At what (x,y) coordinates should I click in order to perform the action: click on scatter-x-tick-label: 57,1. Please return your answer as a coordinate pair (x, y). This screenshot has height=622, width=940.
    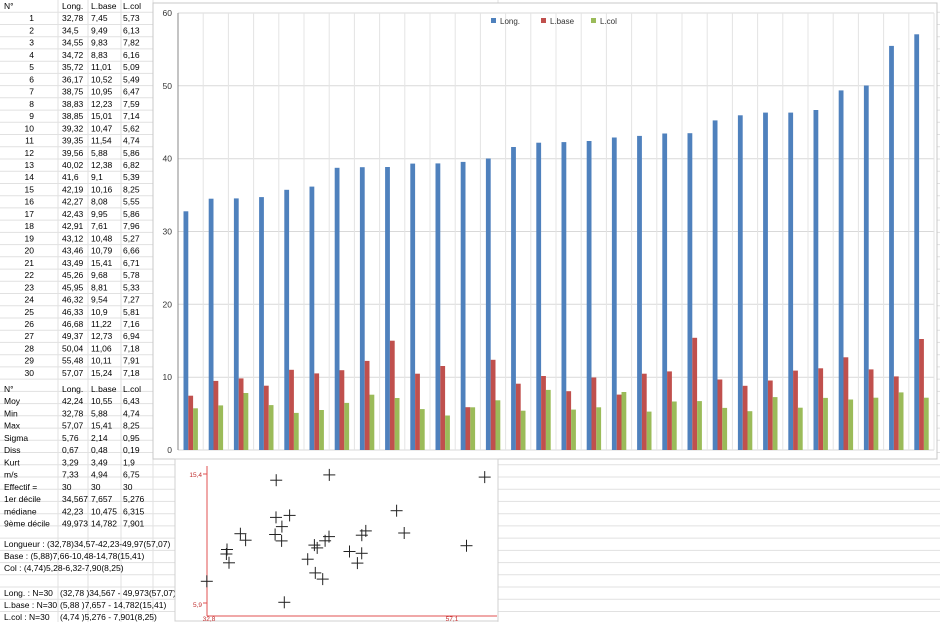
    Looking at the image, I should click on (452, 619).